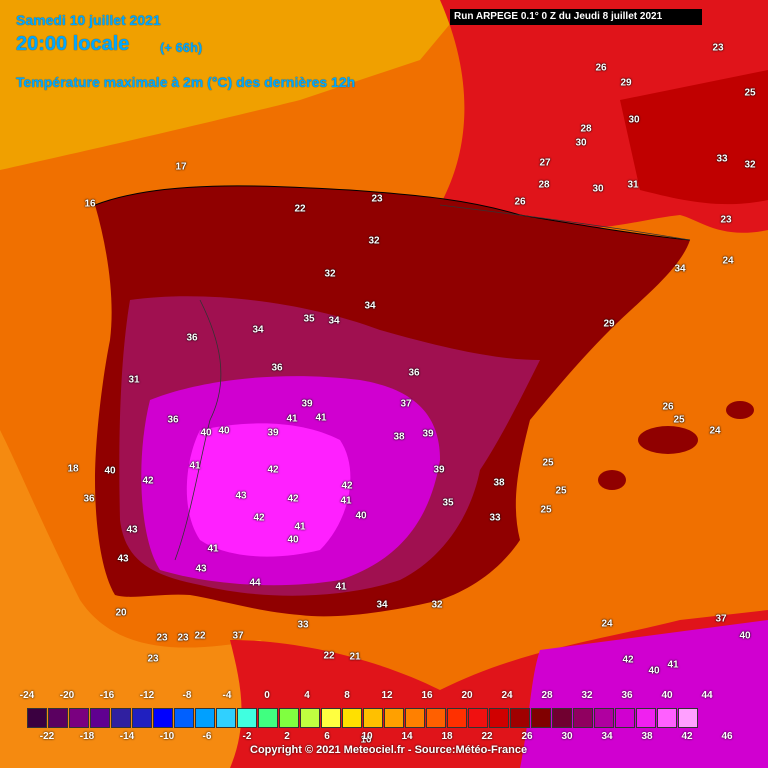 The height and width of the screenshot is (768, 768). What do you see at coordinates (740, 410) in the screenshot?
I see `menorca-island` at bounding box center [740, 410].